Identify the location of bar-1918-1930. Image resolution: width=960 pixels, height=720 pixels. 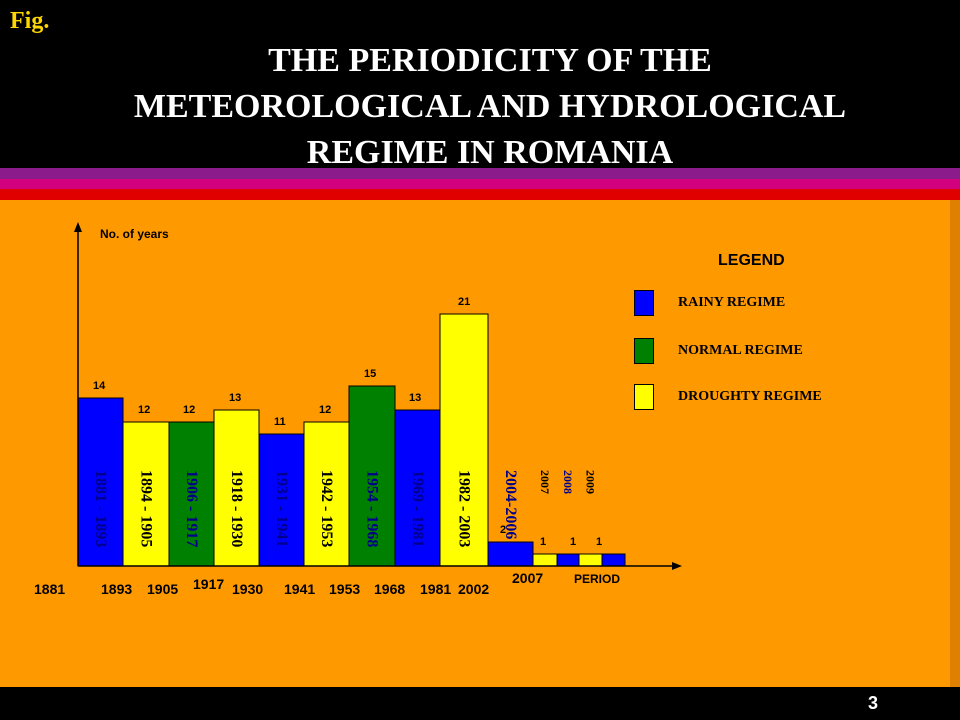
(236, 488).